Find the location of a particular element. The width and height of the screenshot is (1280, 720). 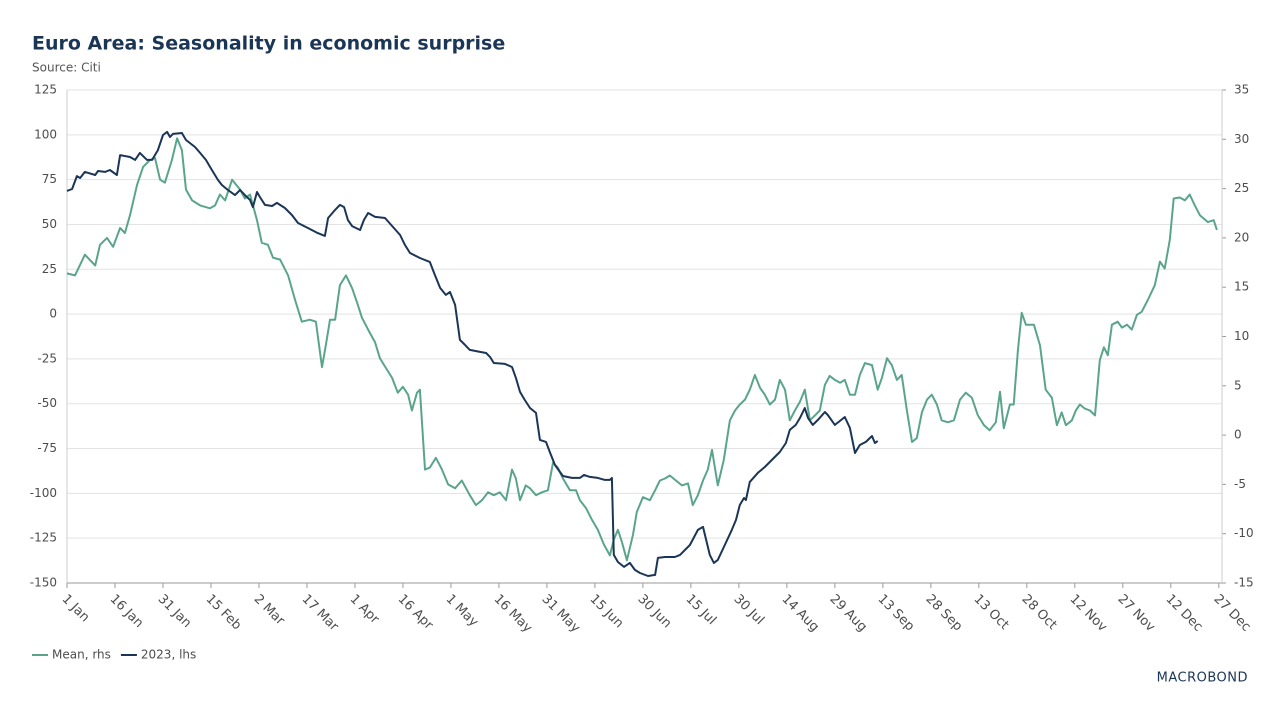

y2-tick-label: 30 is located at coordinates (1241, 139).